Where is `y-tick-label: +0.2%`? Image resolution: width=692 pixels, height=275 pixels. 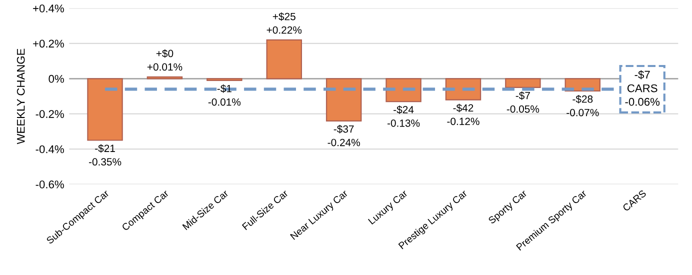
y-tick-label: +0.2% is located at coordinates (48, 44).